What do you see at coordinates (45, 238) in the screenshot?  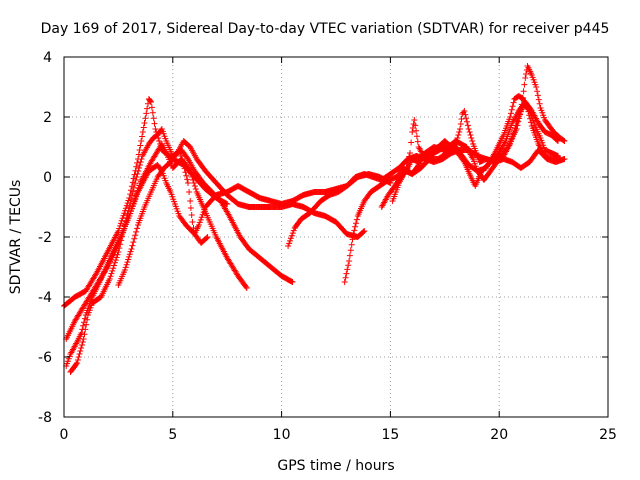 I see `y-tick-label: -2` at bounding box center [45, 238].